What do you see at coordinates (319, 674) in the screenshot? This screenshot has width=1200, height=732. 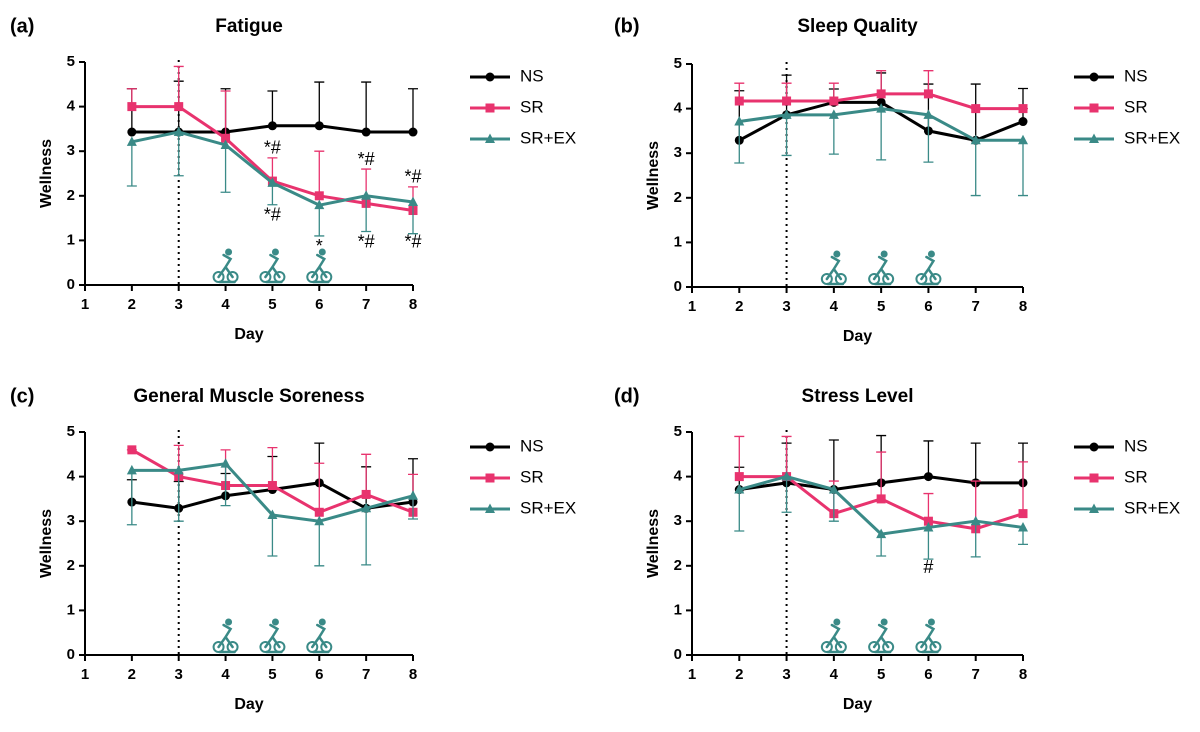 I see `x-tick-label: 6` at bounding box center [319, 674].